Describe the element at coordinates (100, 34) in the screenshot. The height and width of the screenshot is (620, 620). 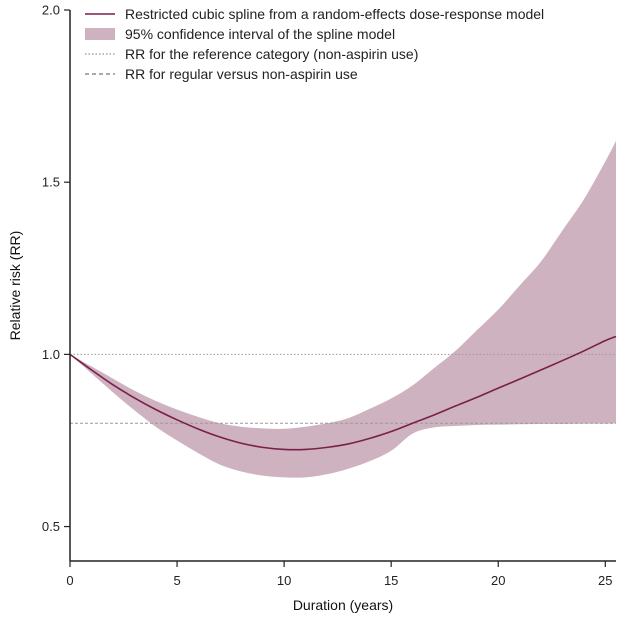
I see `legend-swatch-band` at that location.